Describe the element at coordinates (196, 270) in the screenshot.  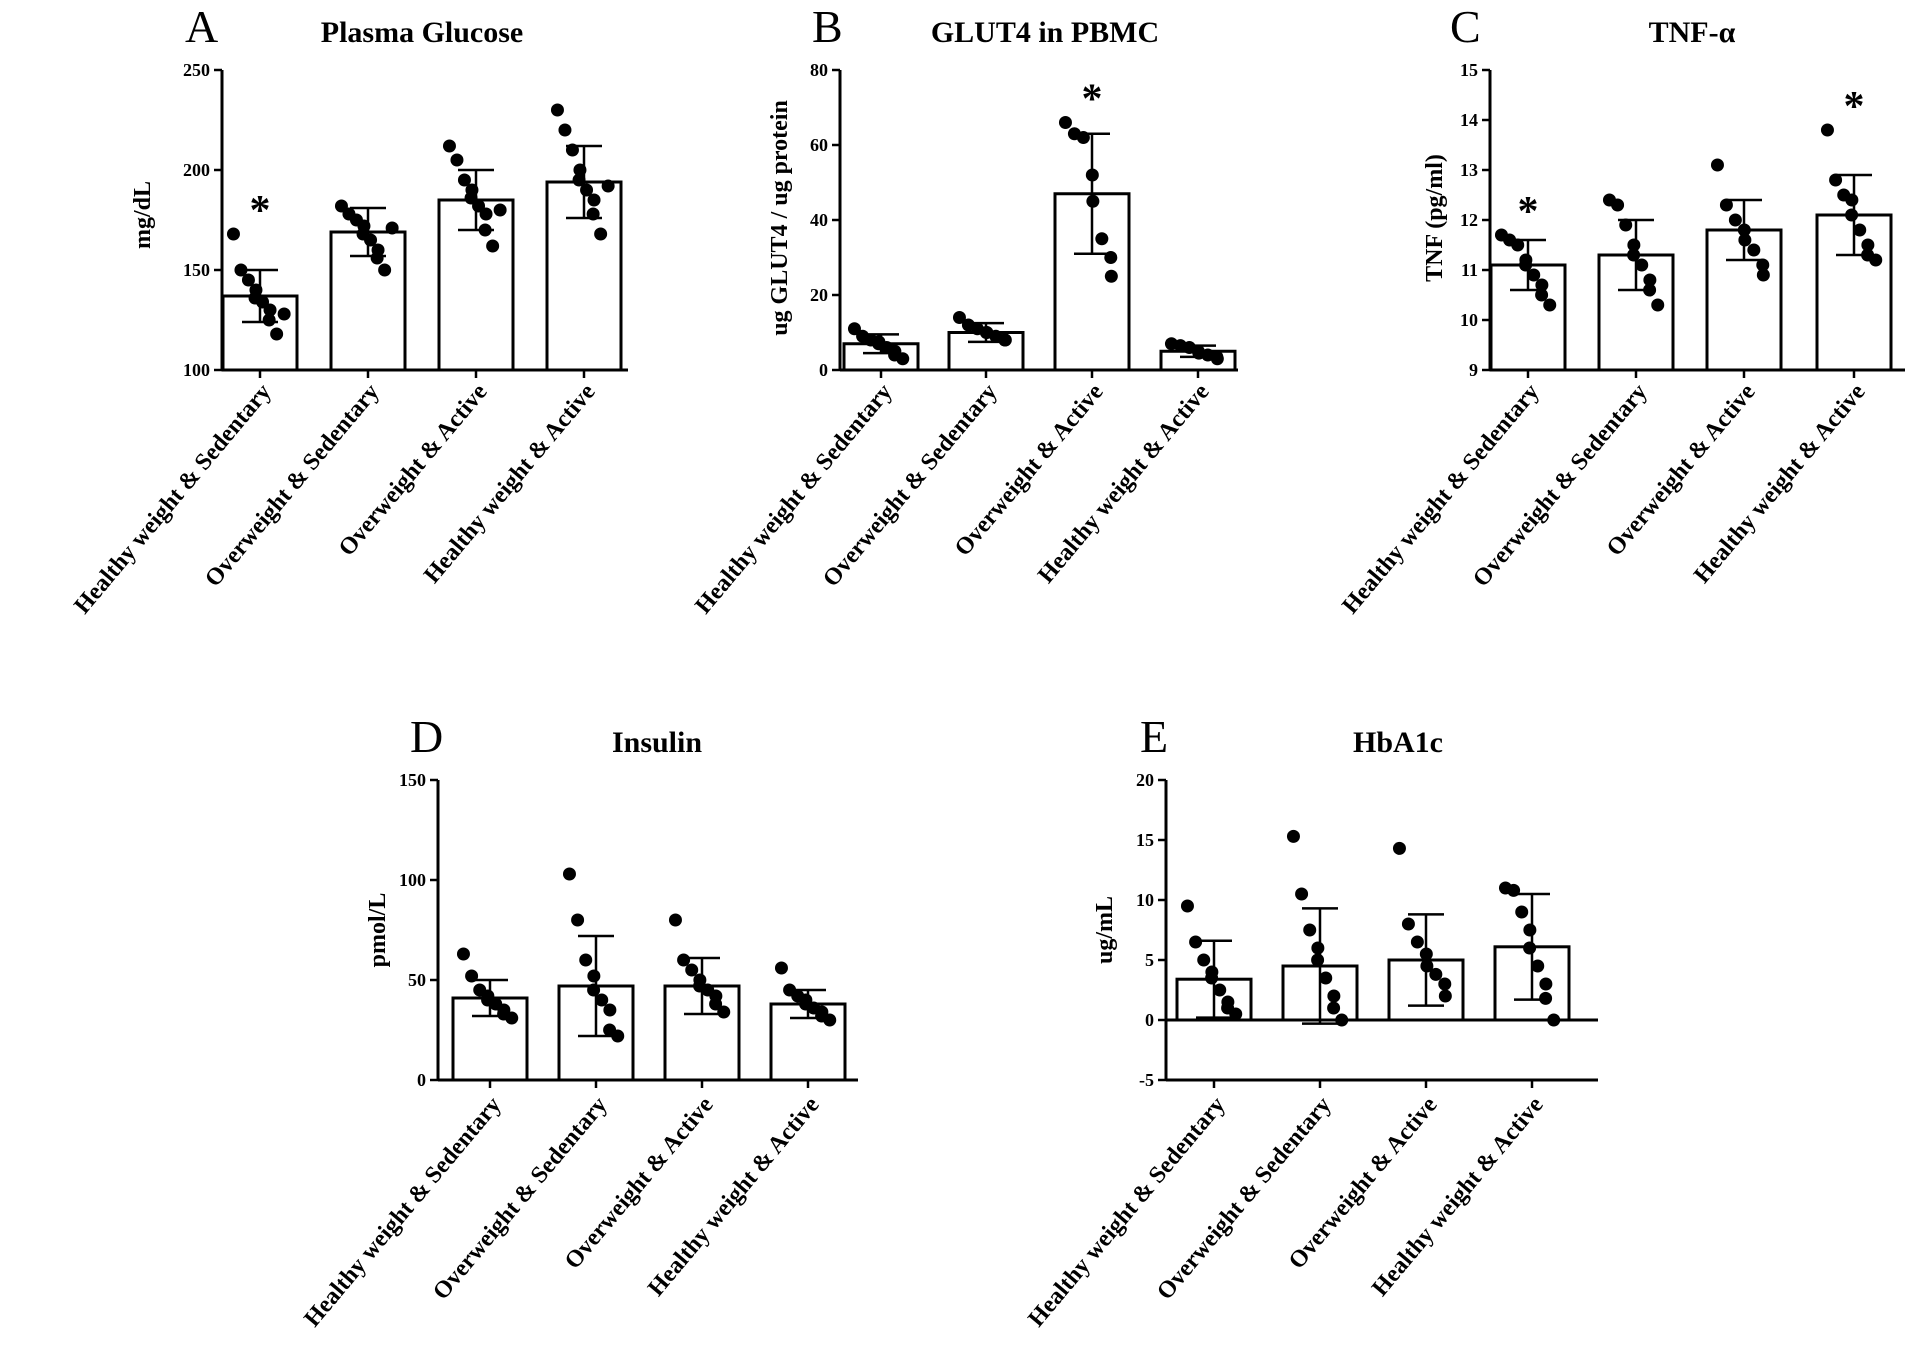
I see `y-tick-label: 150` at that location.